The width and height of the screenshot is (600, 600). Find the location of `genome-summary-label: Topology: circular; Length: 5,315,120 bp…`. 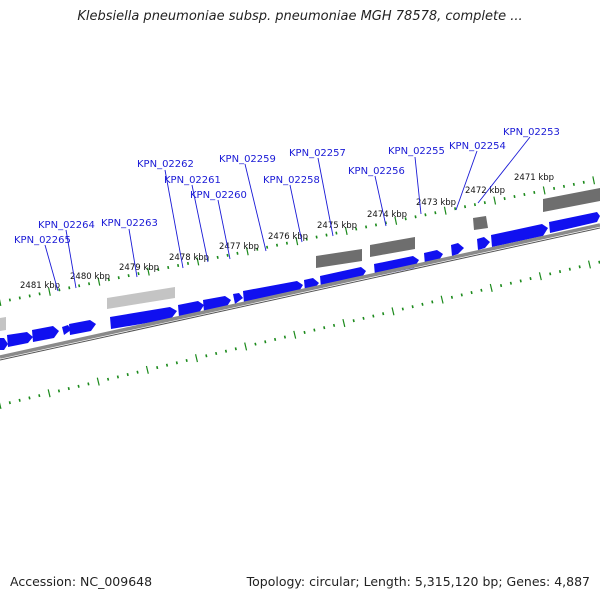

genome-summary-label: Topology: circular; Length: 5,315,120 bp… is located at coordinates (418, 581).